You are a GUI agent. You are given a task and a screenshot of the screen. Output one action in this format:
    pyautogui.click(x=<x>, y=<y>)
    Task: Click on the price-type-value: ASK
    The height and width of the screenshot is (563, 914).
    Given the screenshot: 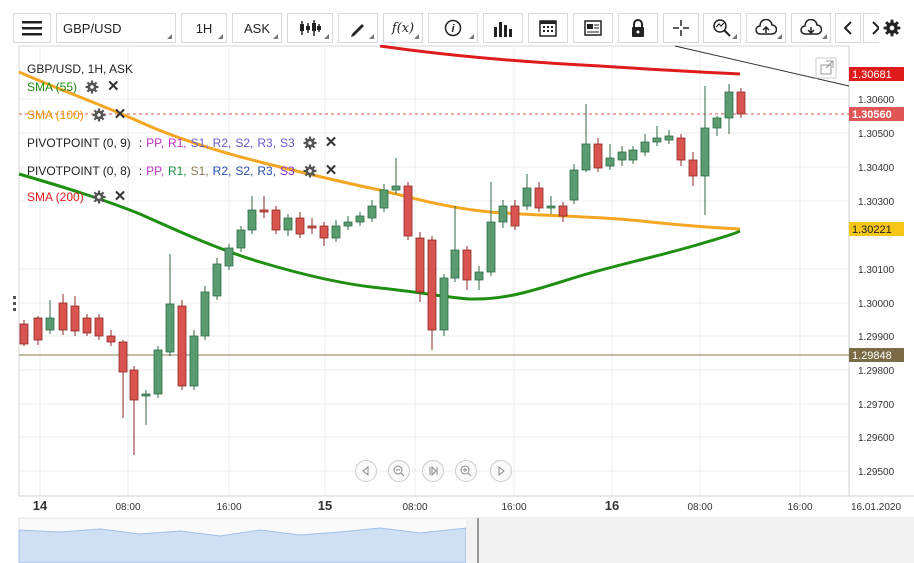 What is the action you would take?
    pyautogui.click(x=256, y=28)
    